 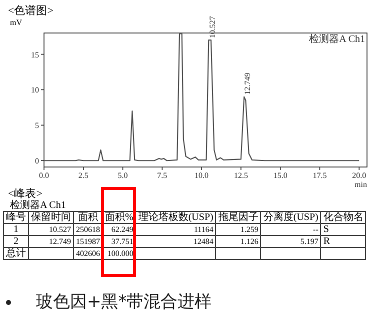 What do you see at coordinates (280, 175) in the screenshot?
I see `x-tick-label: 15.0` at bounding box center [280, 175].